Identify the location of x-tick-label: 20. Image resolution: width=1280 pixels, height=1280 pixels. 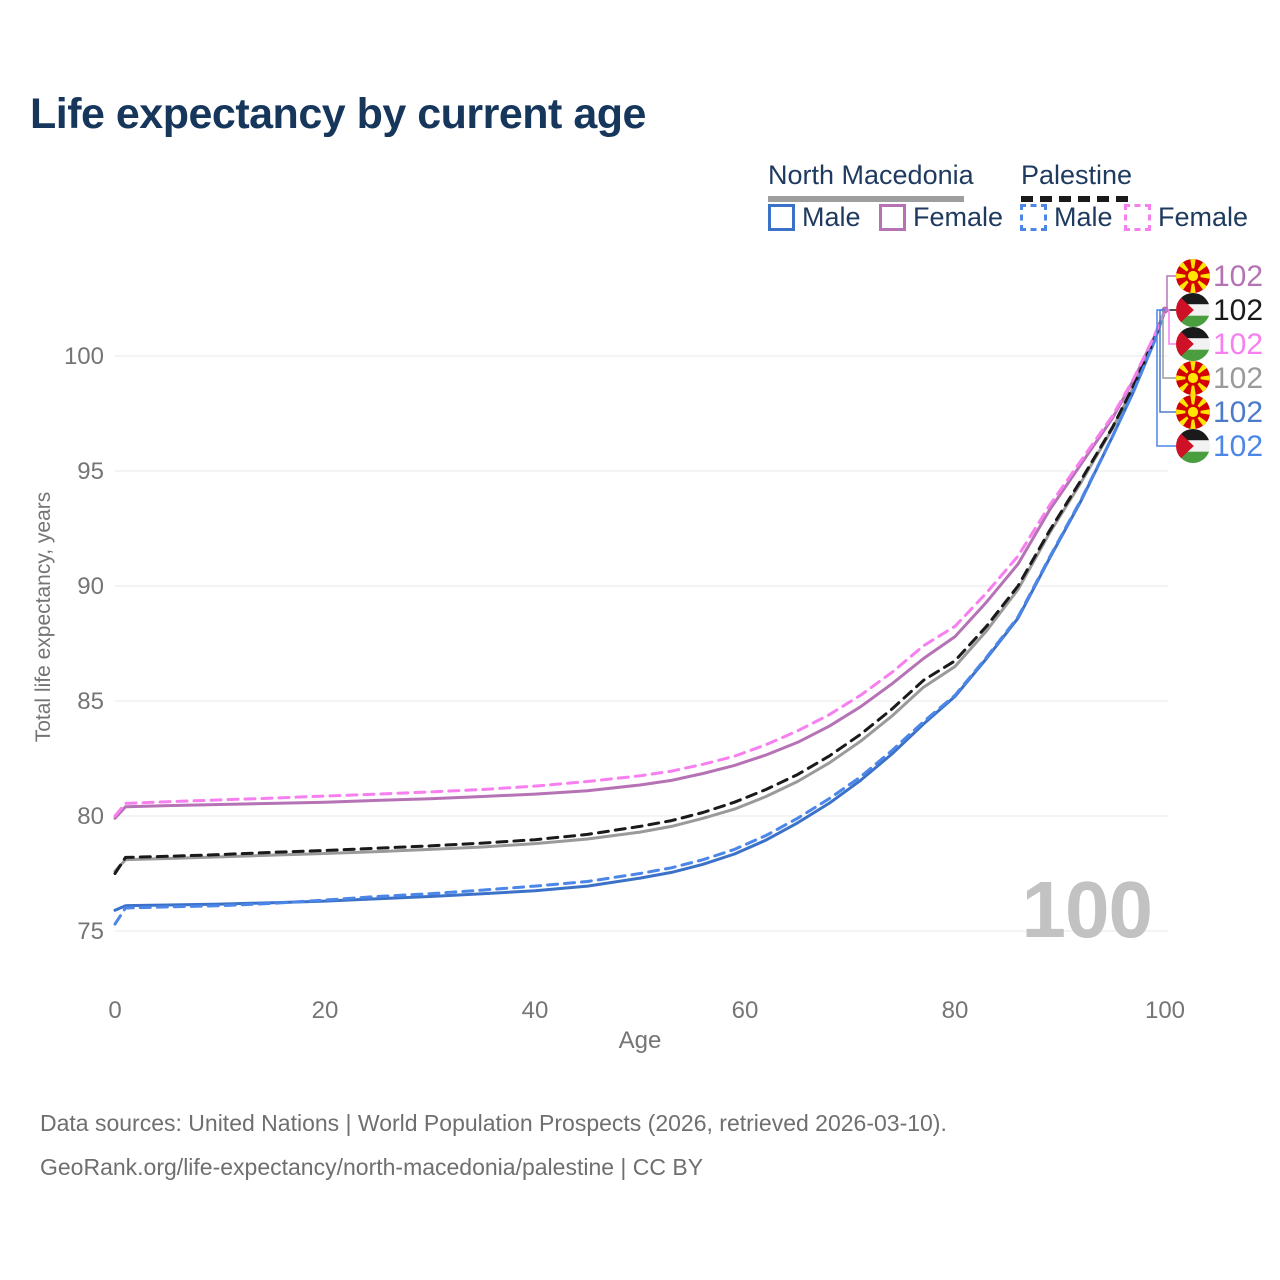
(325, 1010).